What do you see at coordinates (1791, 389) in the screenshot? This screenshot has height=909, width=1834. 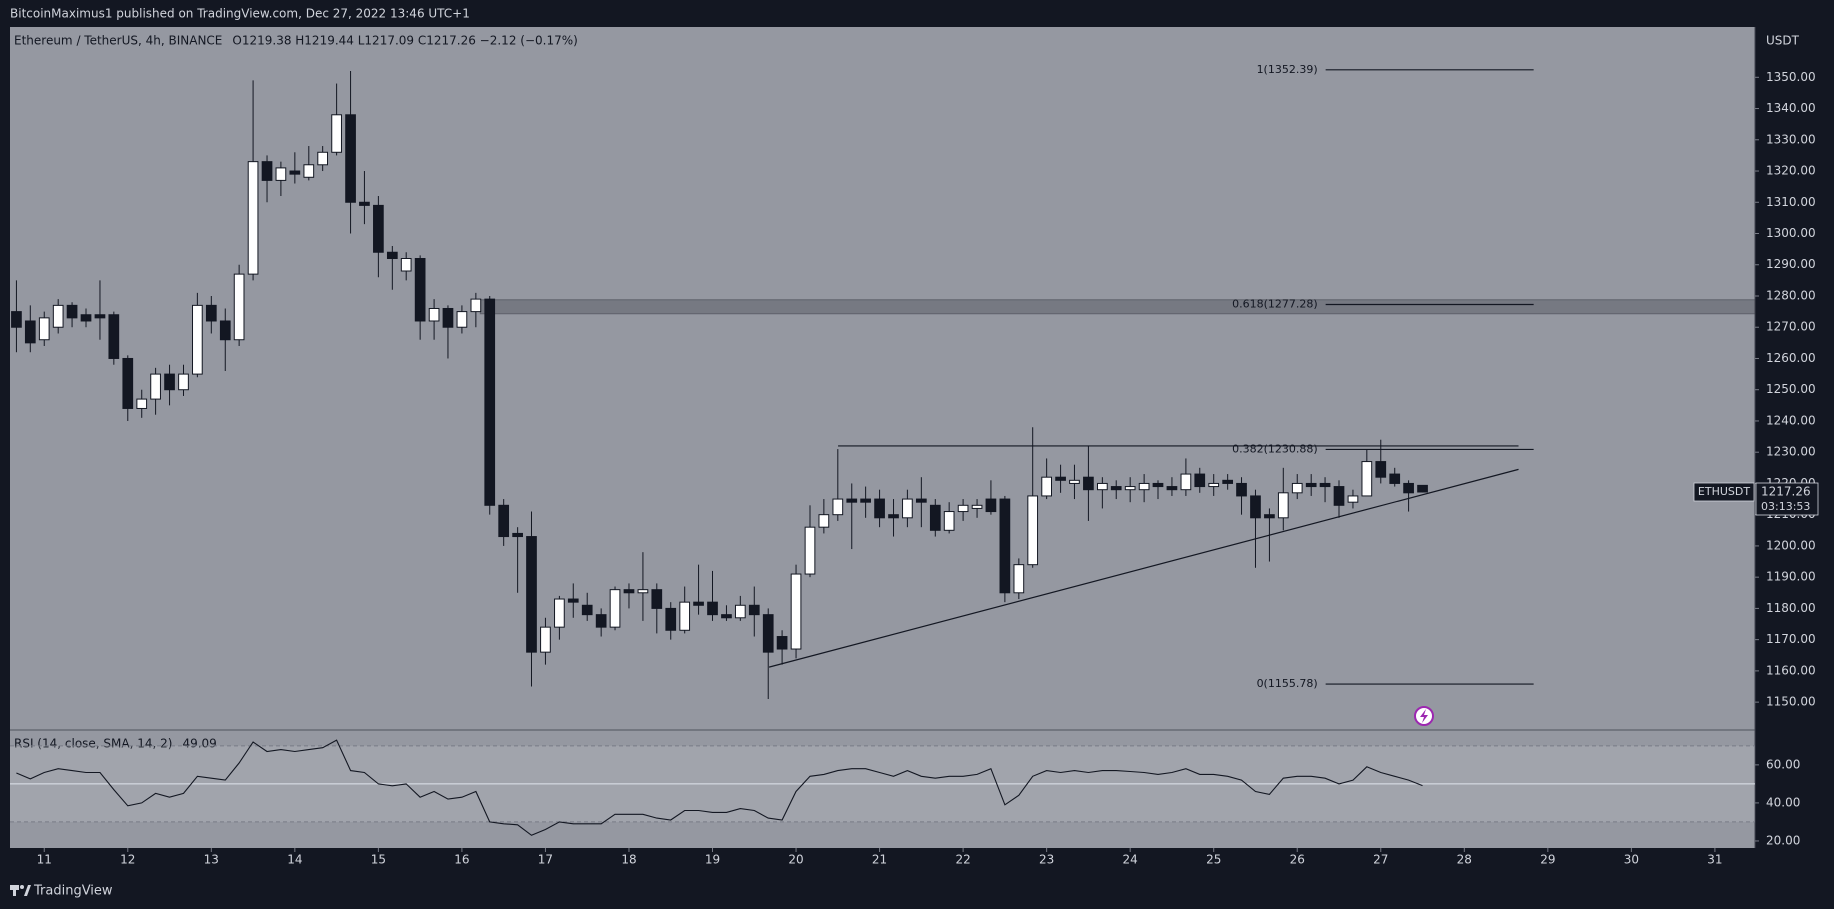 I see `y-tick-label: 1250.00` at bounding box center [1791, 389].